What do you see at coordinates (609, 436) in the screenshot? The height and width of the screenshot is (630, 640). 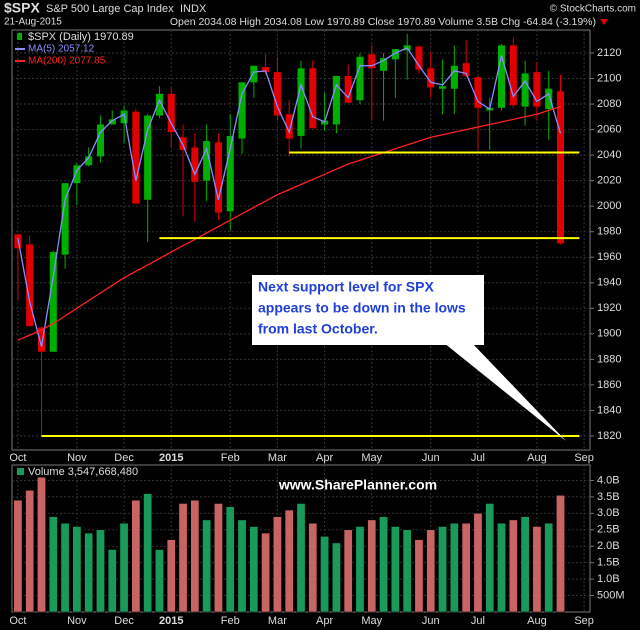 I see `y-tick-label: 1820` at bounding box center [609, 436].